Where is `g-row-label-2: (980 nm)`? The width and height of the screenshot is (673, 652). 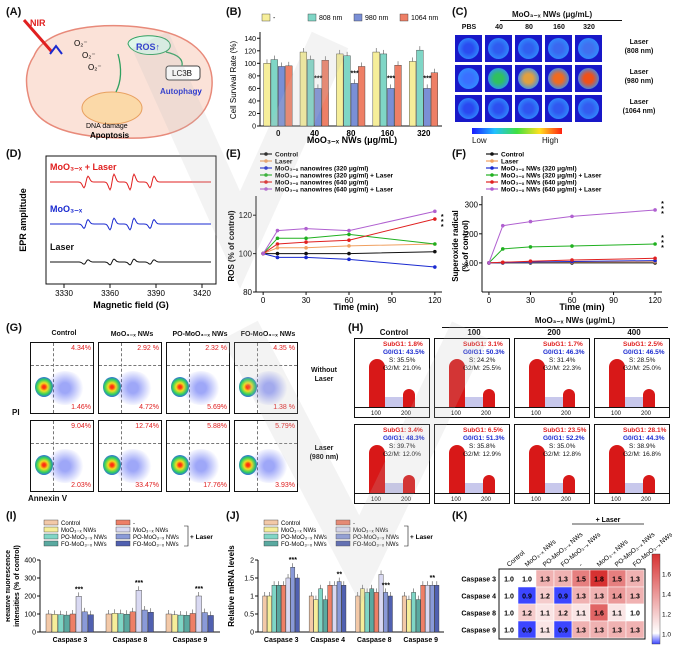 g-row-label-2: (980 nm) is located at coordinates (324, 457).